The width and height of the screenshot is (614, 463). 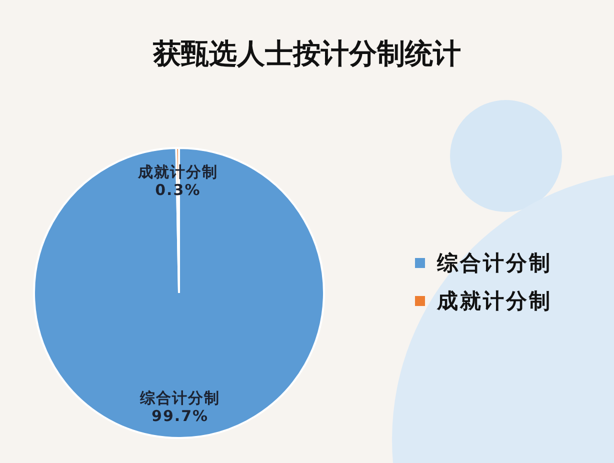 I want to click on slice-label: 综合计分制, so click(x=179, y=398).